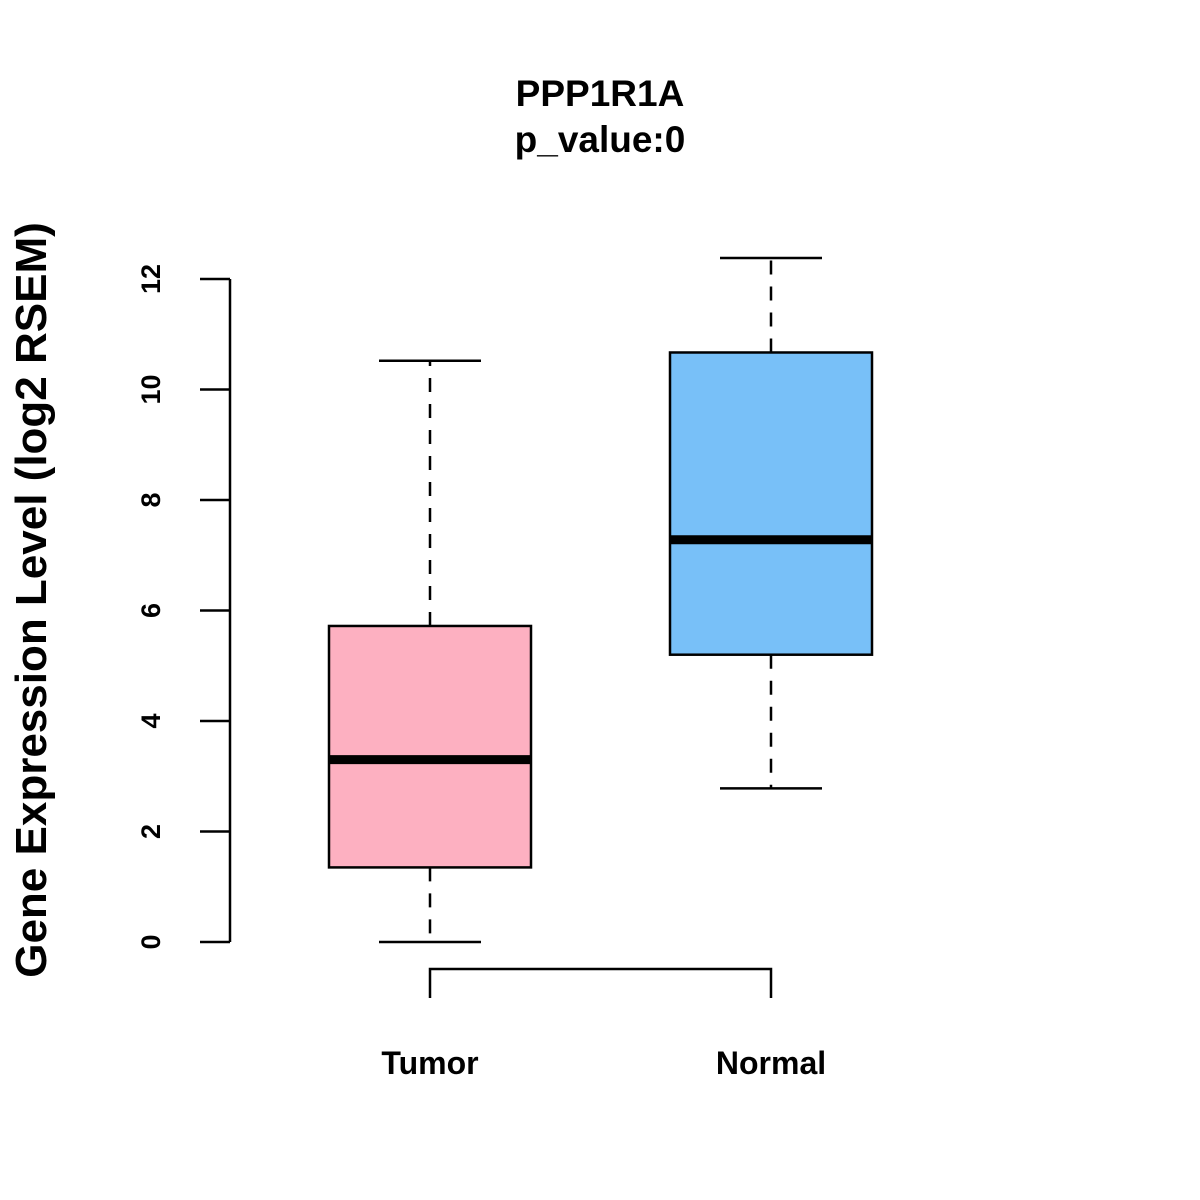 The height and width of the screenshot is (1200, 1200). Describe the element at coordinates (429, 1063) in the screenshot. I see `x-tick-label: Tumor` at that location.